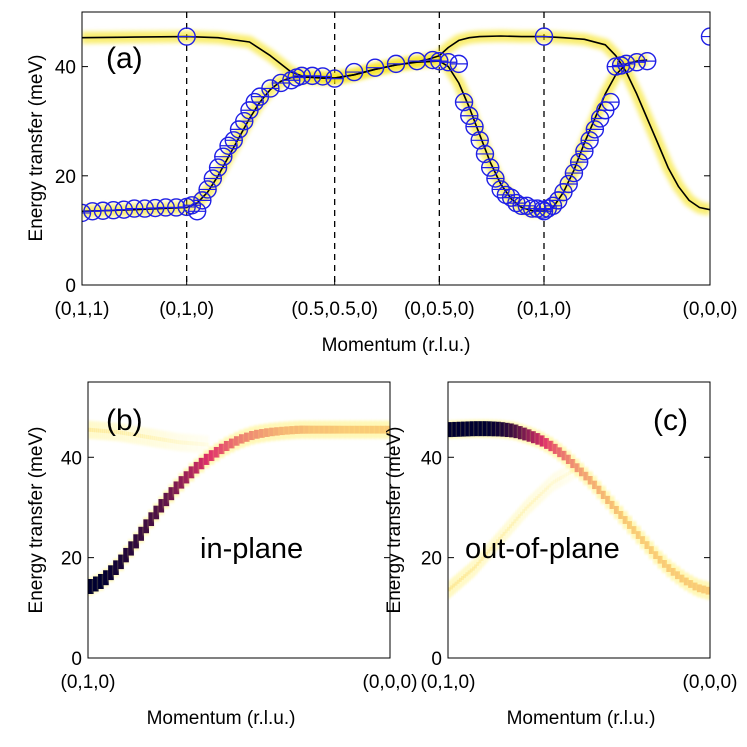 This screenshot has height=747, width=747. Describe the element at coordinates (70, 286) in the screenshot. I see `panel-a-ytick-label: 0` at that location.